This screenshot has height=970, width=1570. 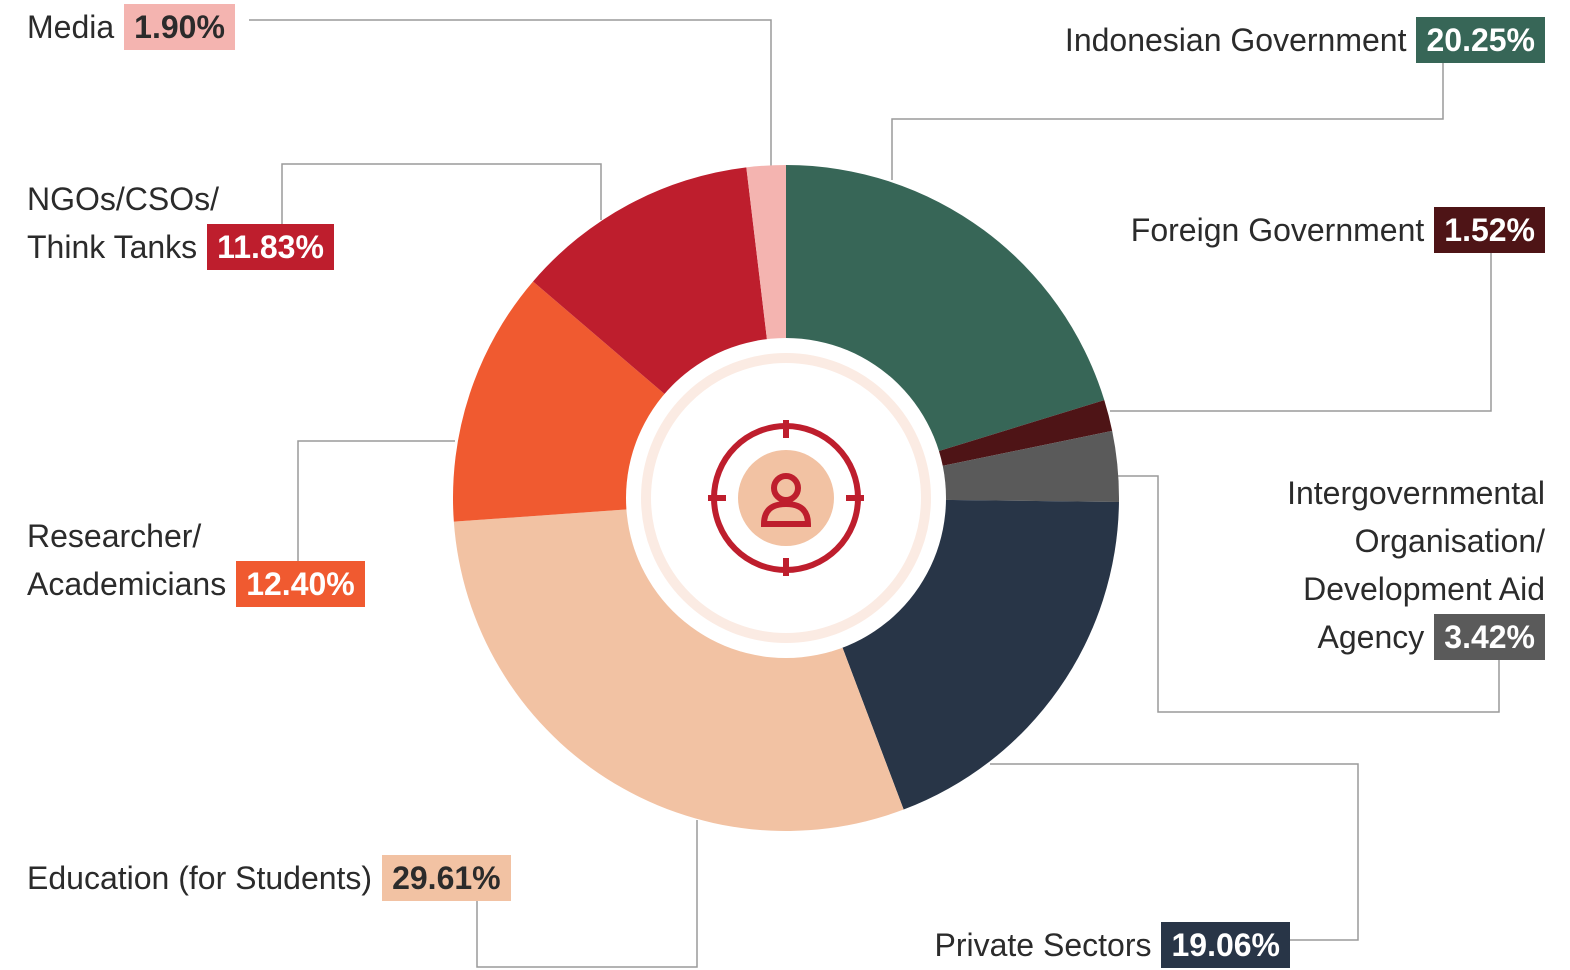 I want to click on slice-label: Media 1.90%, so click(x=131, y=27).